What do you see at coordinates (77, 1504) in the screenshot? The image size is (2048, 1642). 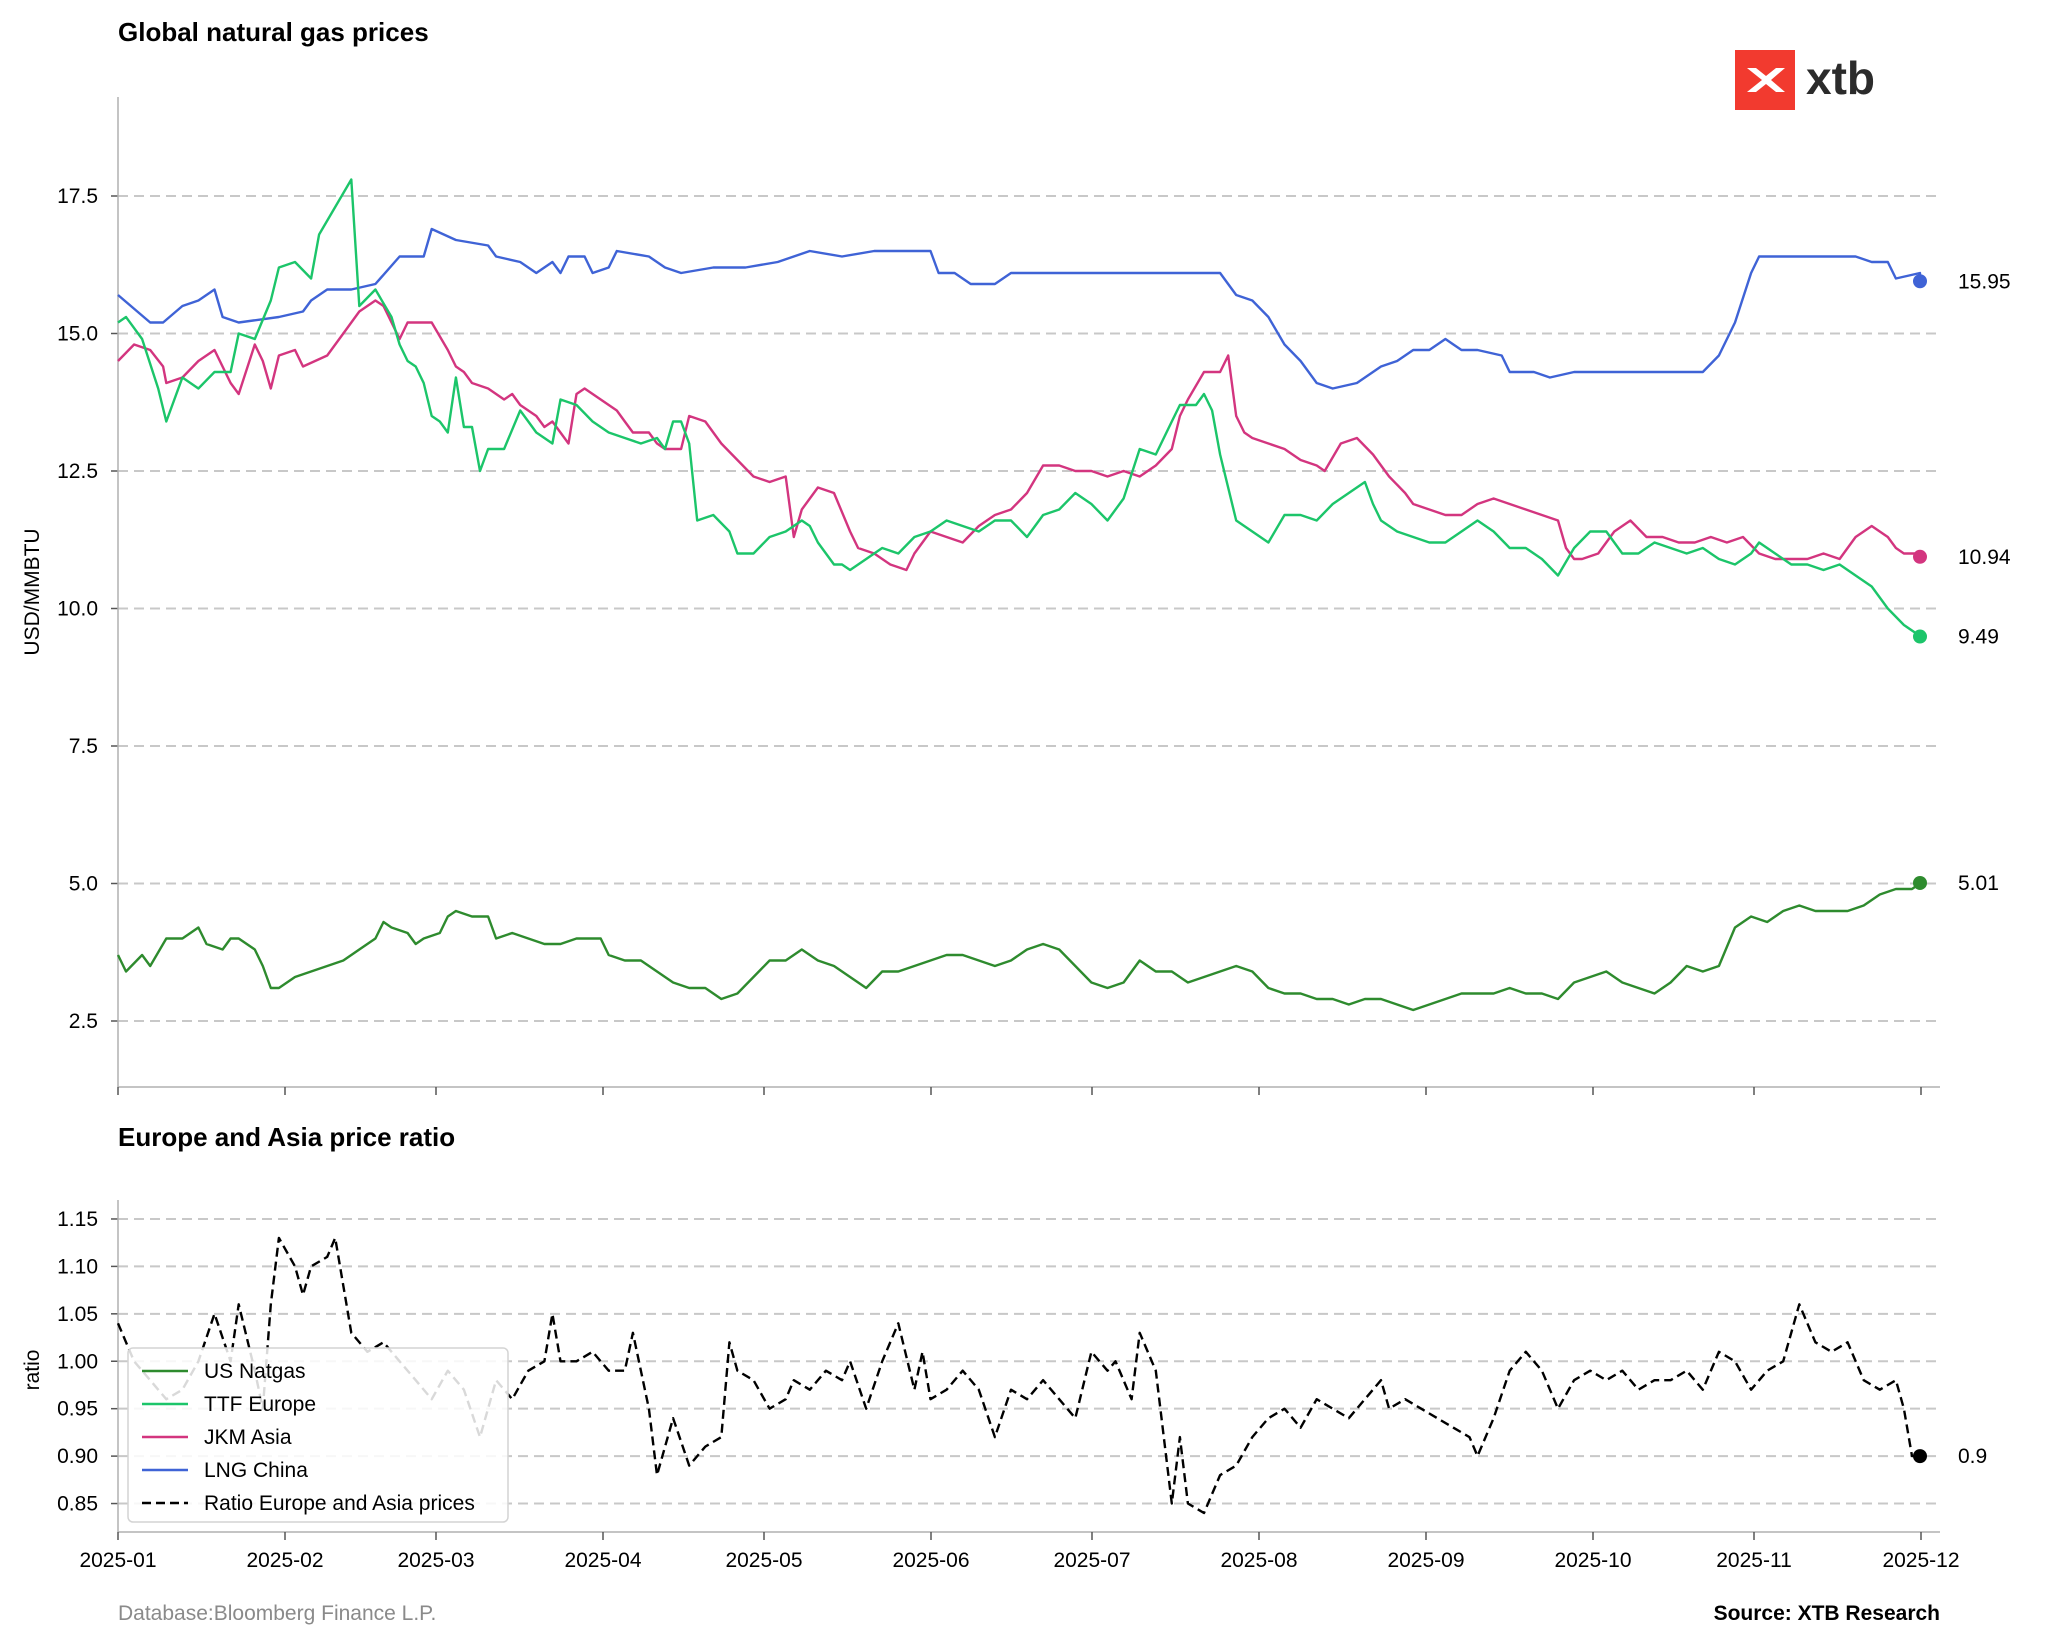 I see `y-tick-label: 0.85` at bounding box center [77, 1504].